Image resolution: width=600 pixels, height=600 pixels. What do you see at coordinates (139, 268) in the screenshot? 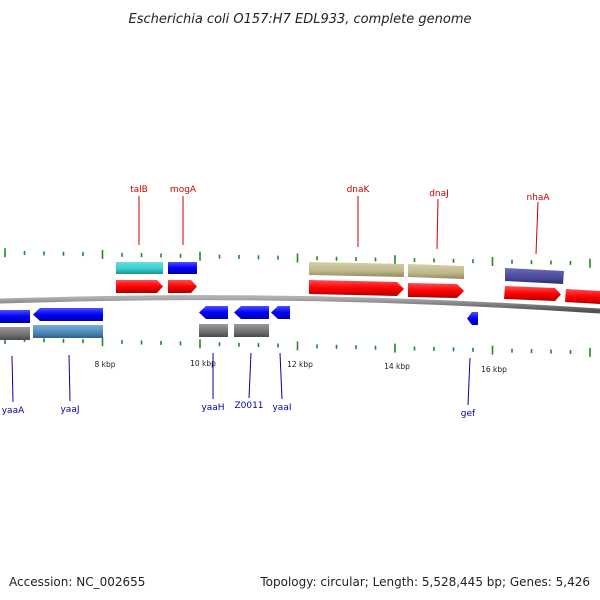
I see `cog-feature-talB` at bounding box center [139, 268].